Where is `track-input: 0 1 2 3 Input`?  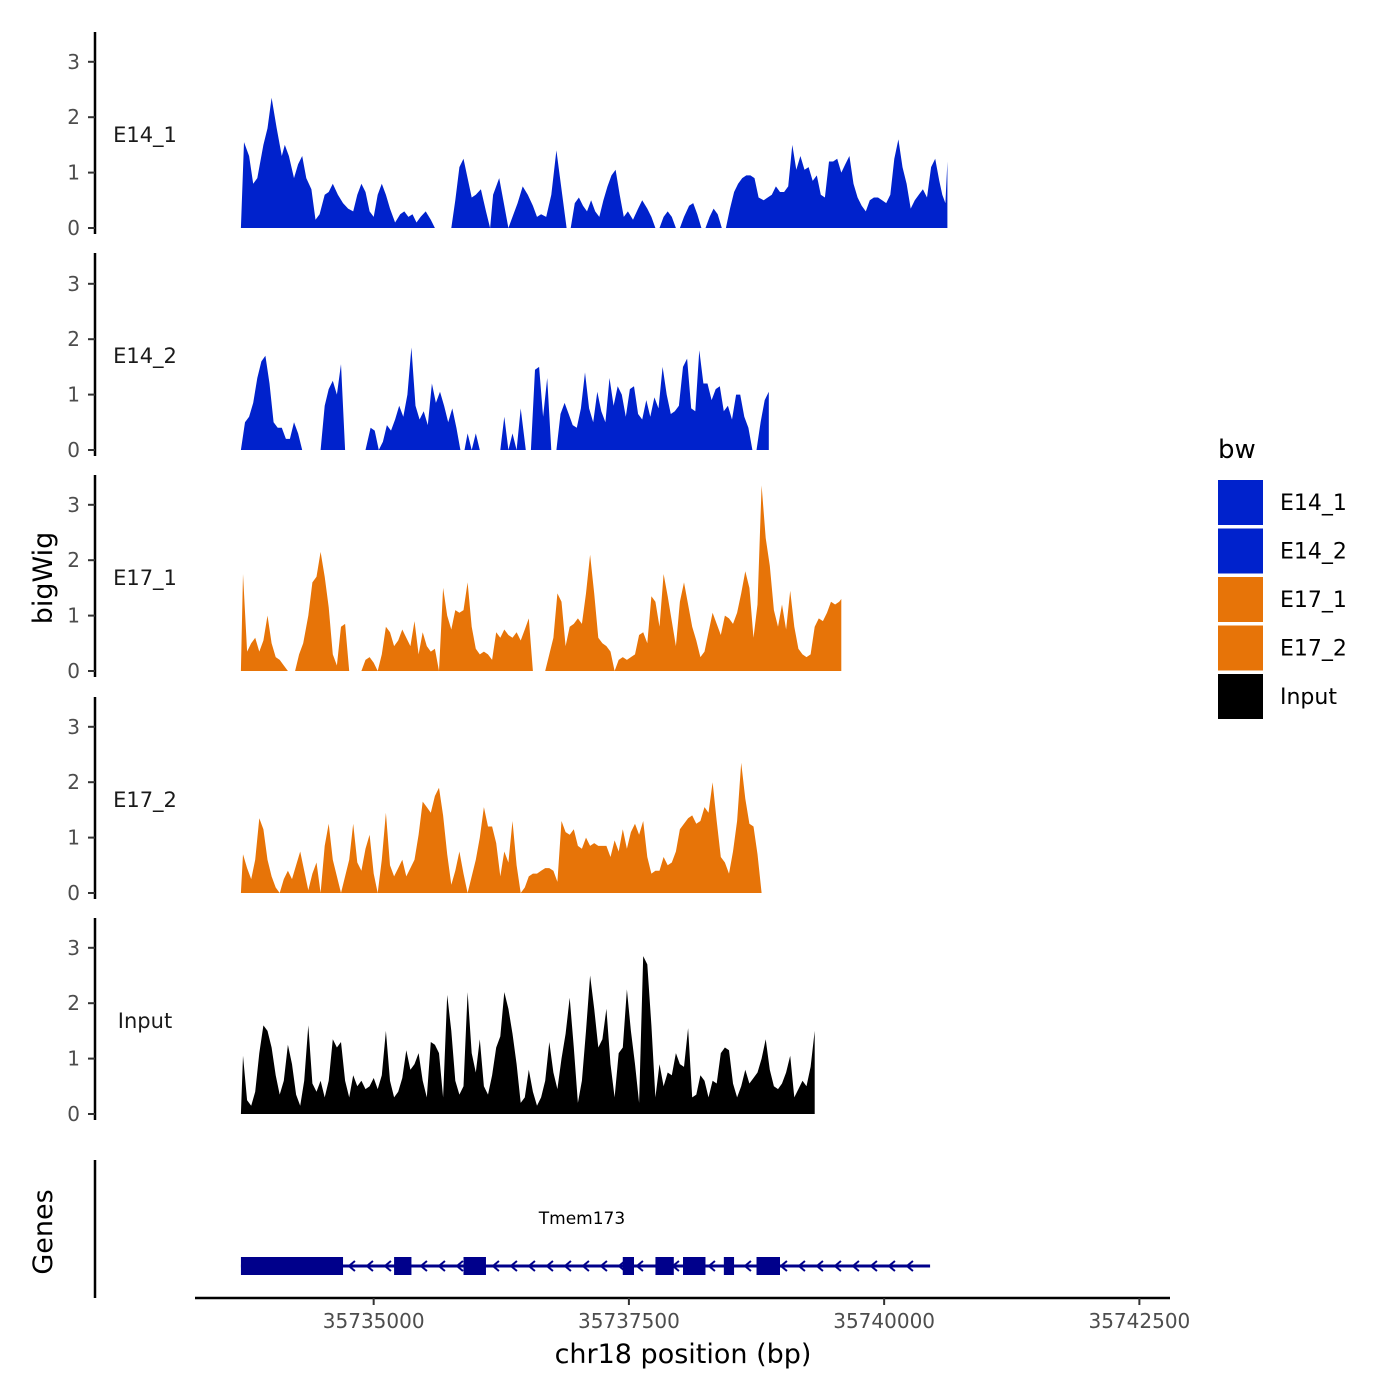 track-input: 0 1 2 3 Input is located at coordinates (441, 1022).